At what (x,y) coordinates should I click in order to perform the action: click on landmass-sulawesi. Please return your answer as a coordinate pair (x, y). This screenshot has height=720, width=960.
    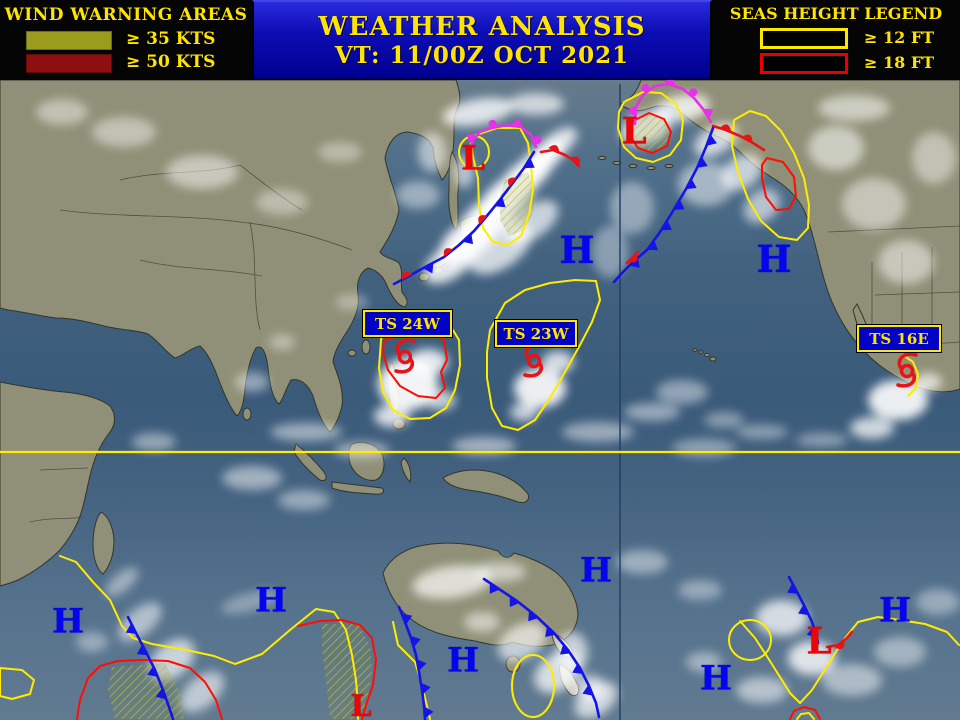
    Looking at the image, I should click on (406, 470).